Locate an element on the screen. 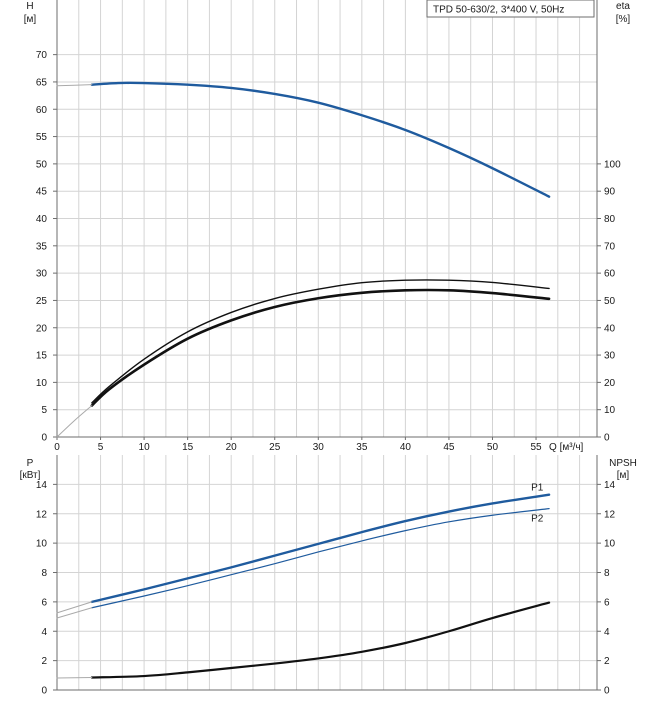 This screenshot has width=658, height=705. y-right-tick-label: 90 is located at coordinates (610, 192).